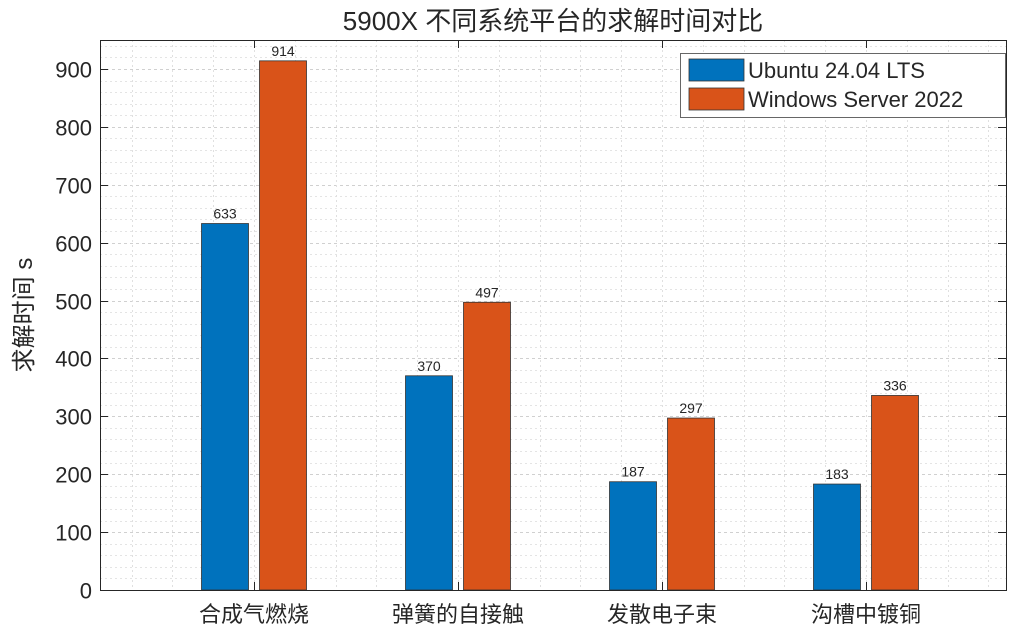 The width and height of the screenshot is (1024, 632). What do you see at coordinates (843, 85) in the screenshot?
I see `legend: Ubuntu 24.04 LTS Windows Server 2022` at bounding box center [843, 85].